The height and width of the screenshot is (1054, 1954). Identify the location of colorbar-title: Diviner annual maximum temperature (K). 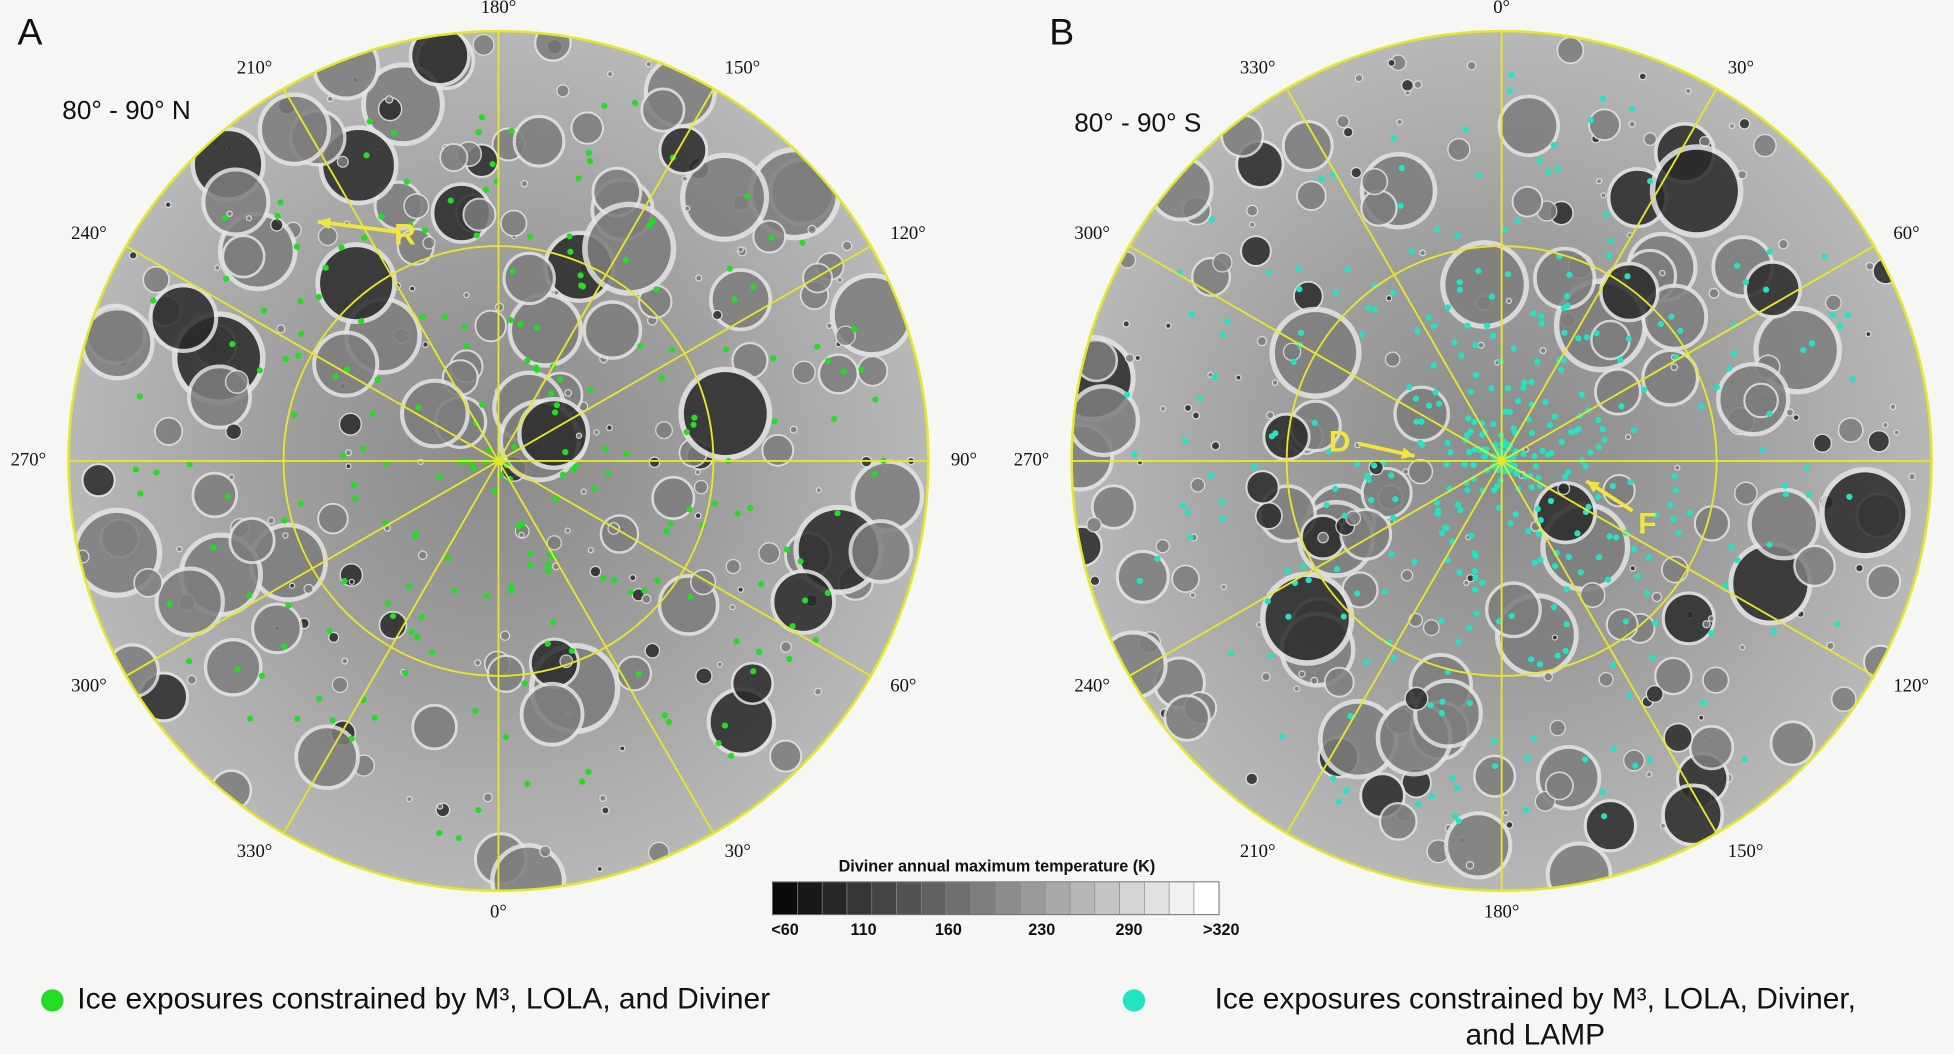
(997, 866).